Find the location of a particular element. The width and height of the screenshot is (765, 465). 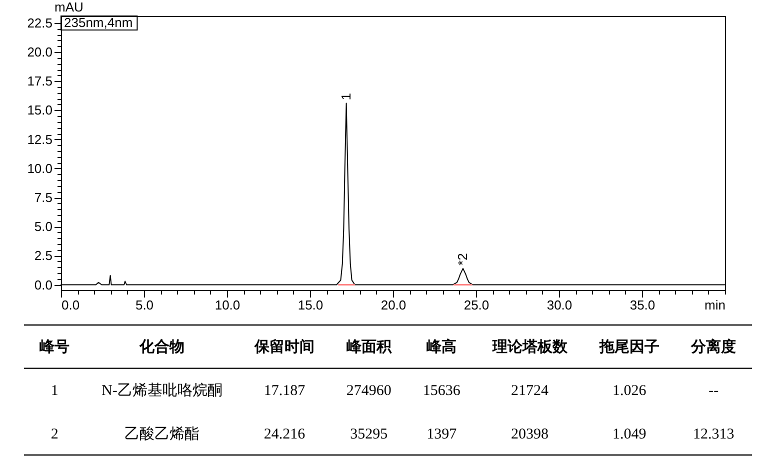

y-tick-label: 10.0 is located at coordinates (39, 168).